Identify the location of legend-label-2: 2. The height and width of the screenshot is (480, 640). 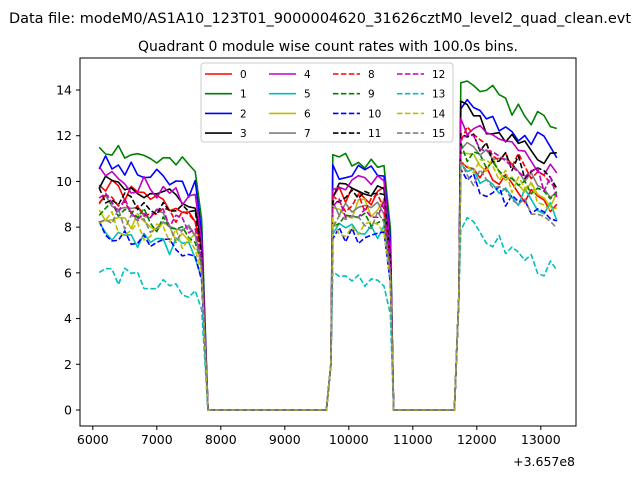
(243, 114).